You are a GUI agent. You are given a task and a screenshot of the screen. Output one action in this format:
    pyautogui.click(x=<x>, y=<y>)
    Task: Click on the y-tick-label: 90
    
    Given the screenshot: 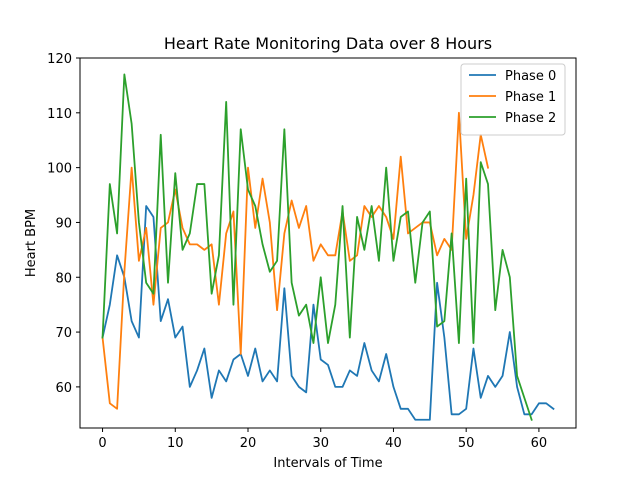 What is the action you would take?
    pyautogui.click(x=63, y=223)
    